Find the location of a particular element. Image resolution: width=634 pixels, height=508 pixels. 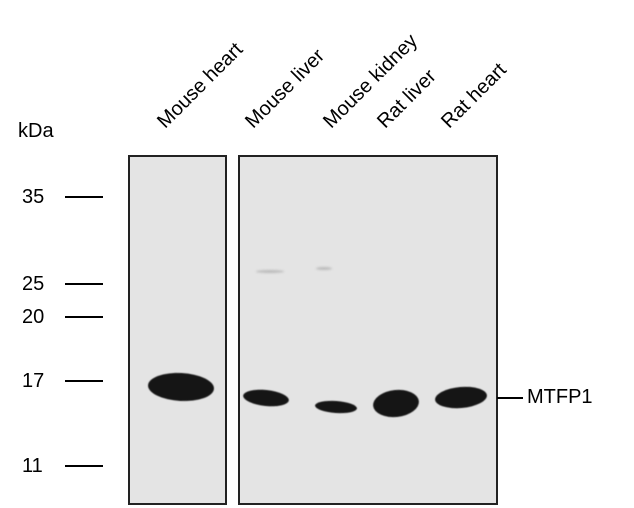

lane-label-rat-heart: Rat heart is located at coordinates (474, 95).